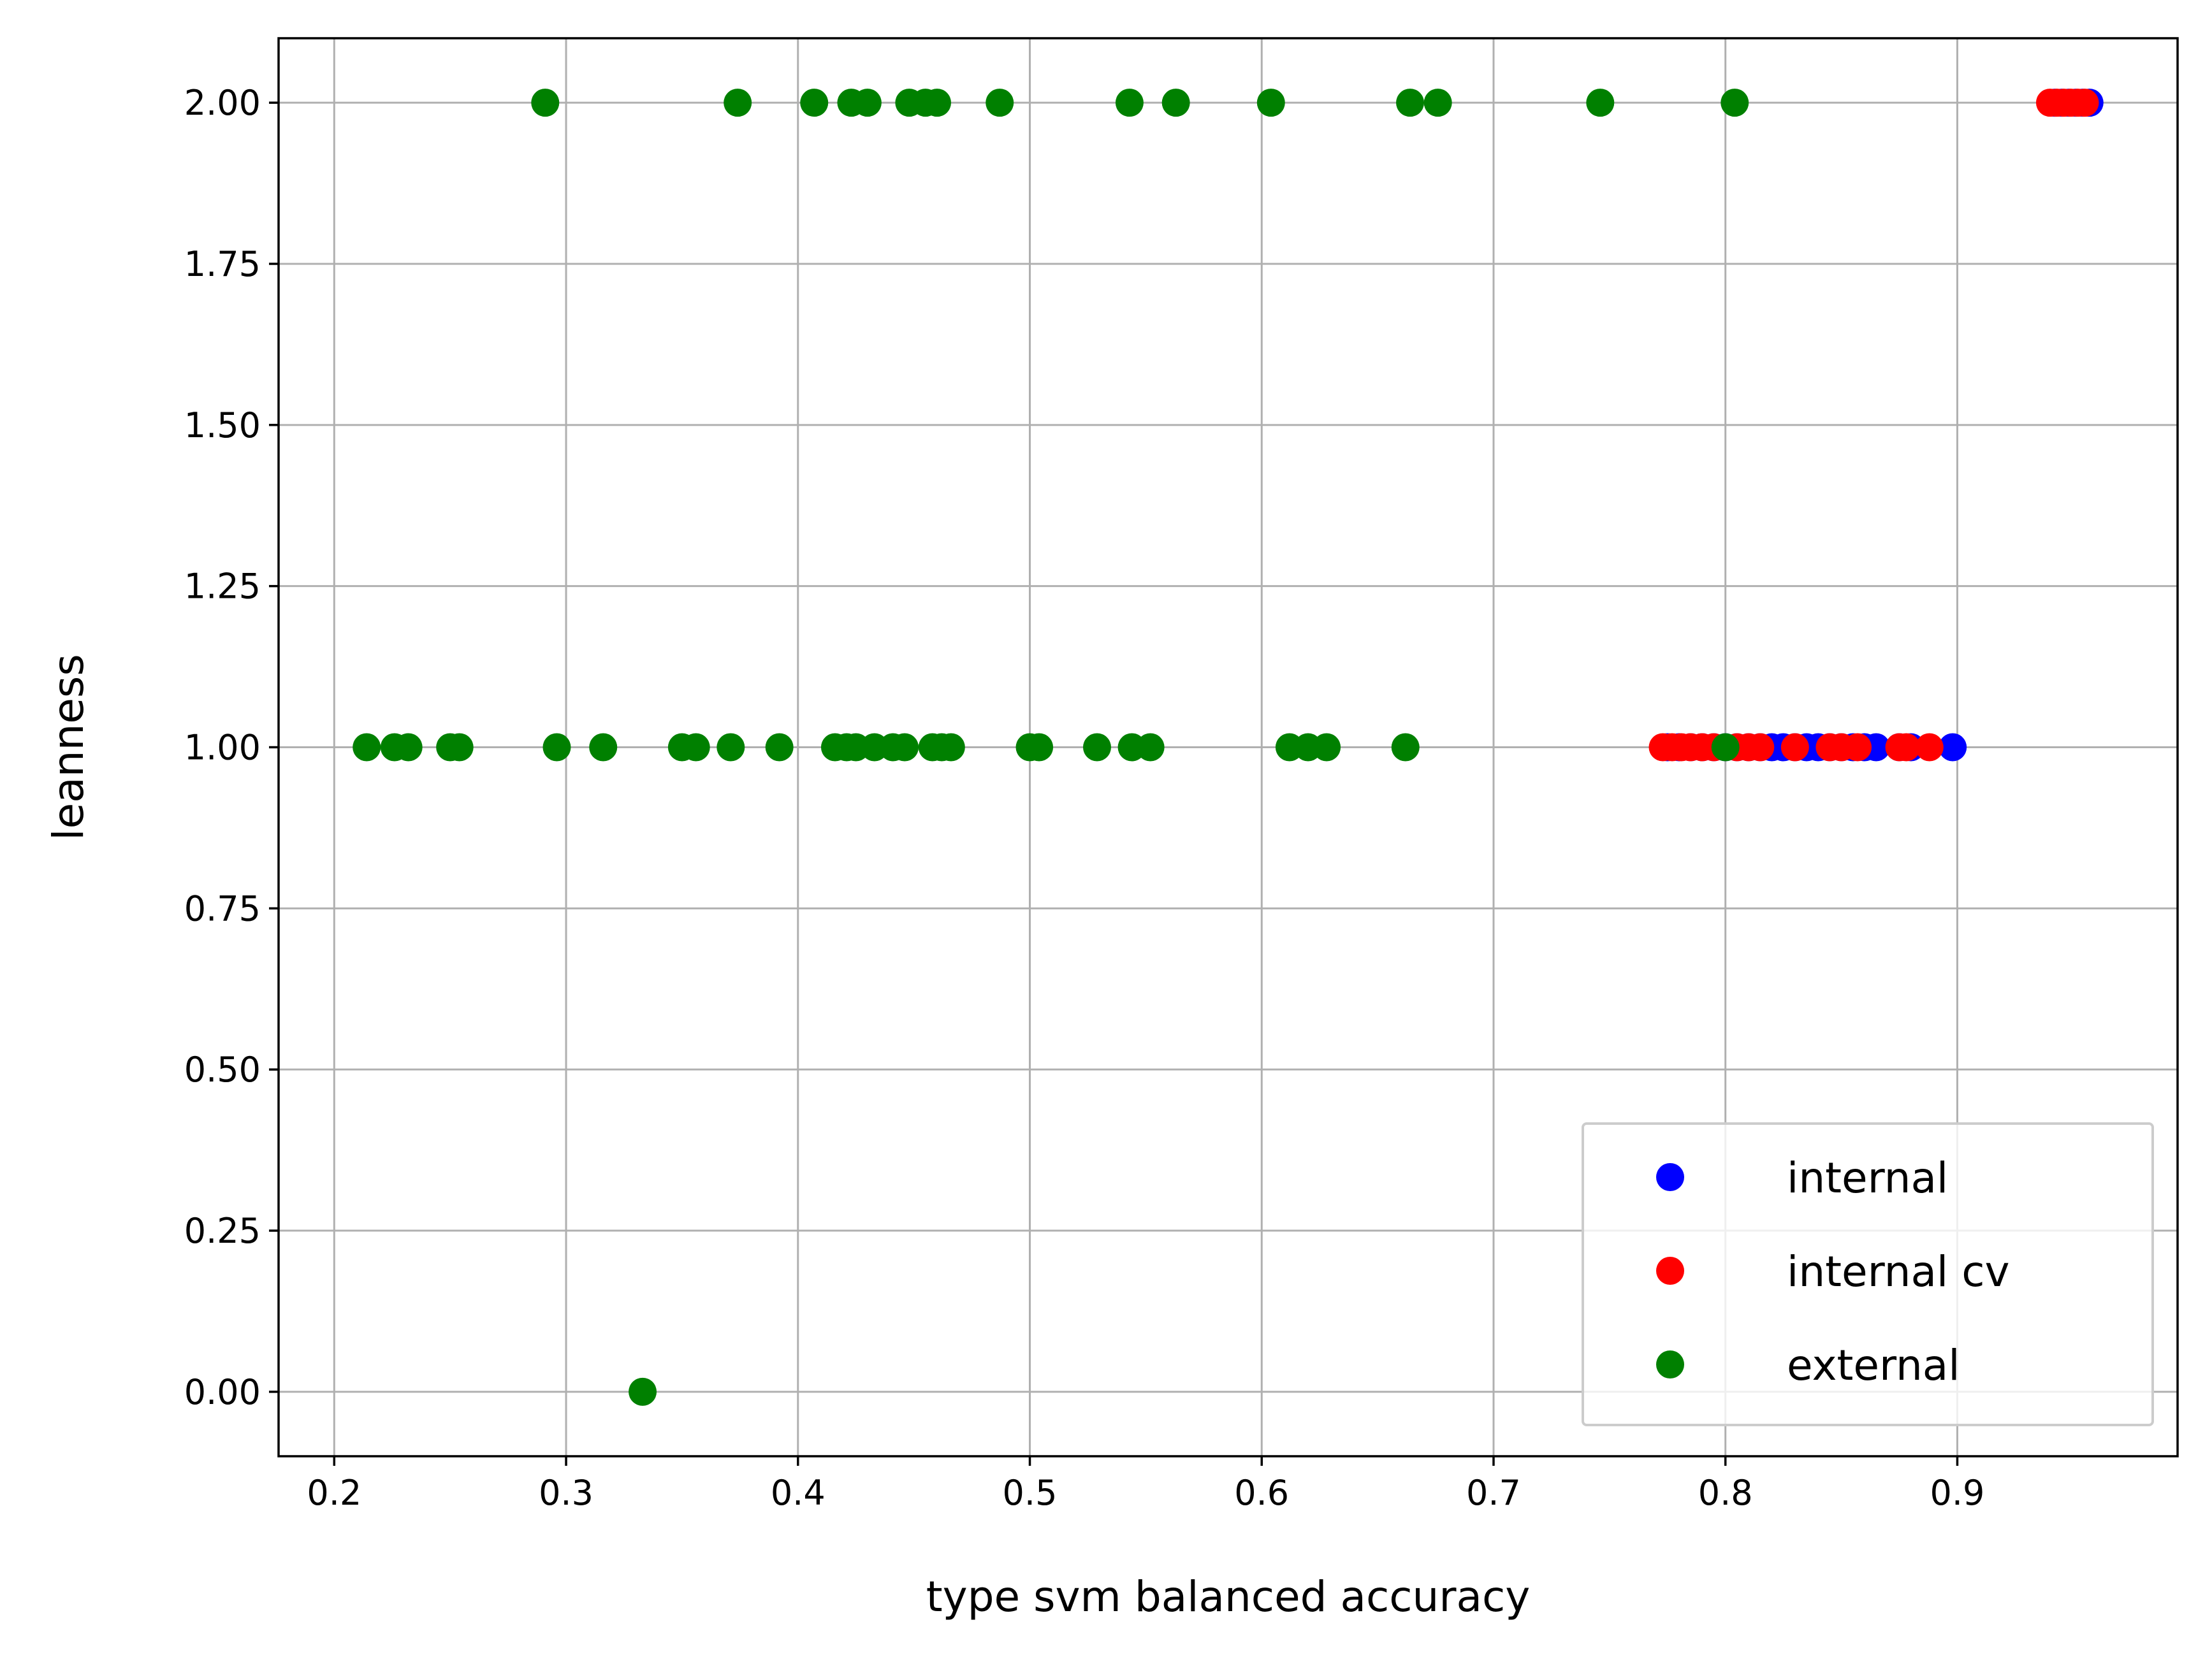 The width and height of the screenshot is (2212, 1664). What do you see at coordinates (1670, 1364) in the screenshot?
I see `legend-marker-external` at bounding box center [1670, 1364].